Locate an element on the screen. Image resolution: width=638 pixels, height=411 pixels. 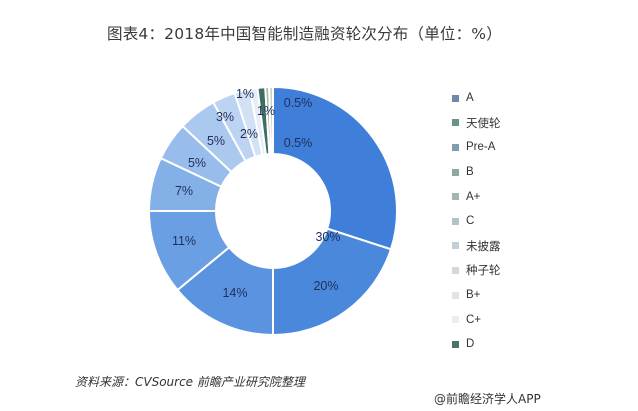
legend-item: B is located at coordinates (476, 172).